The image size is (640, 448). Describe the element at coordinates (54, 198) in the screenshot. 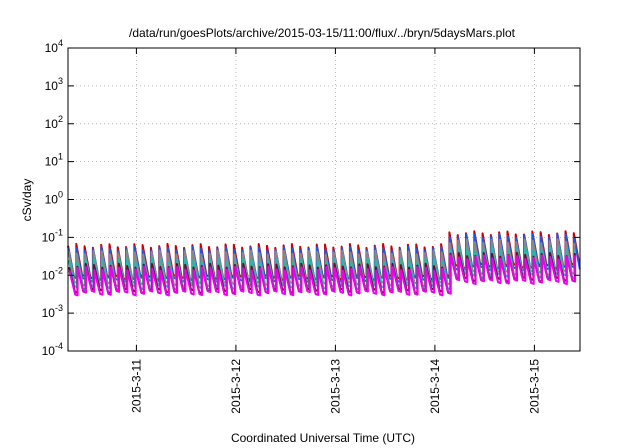

I see `y-tick-label: 10⁰` at that location.